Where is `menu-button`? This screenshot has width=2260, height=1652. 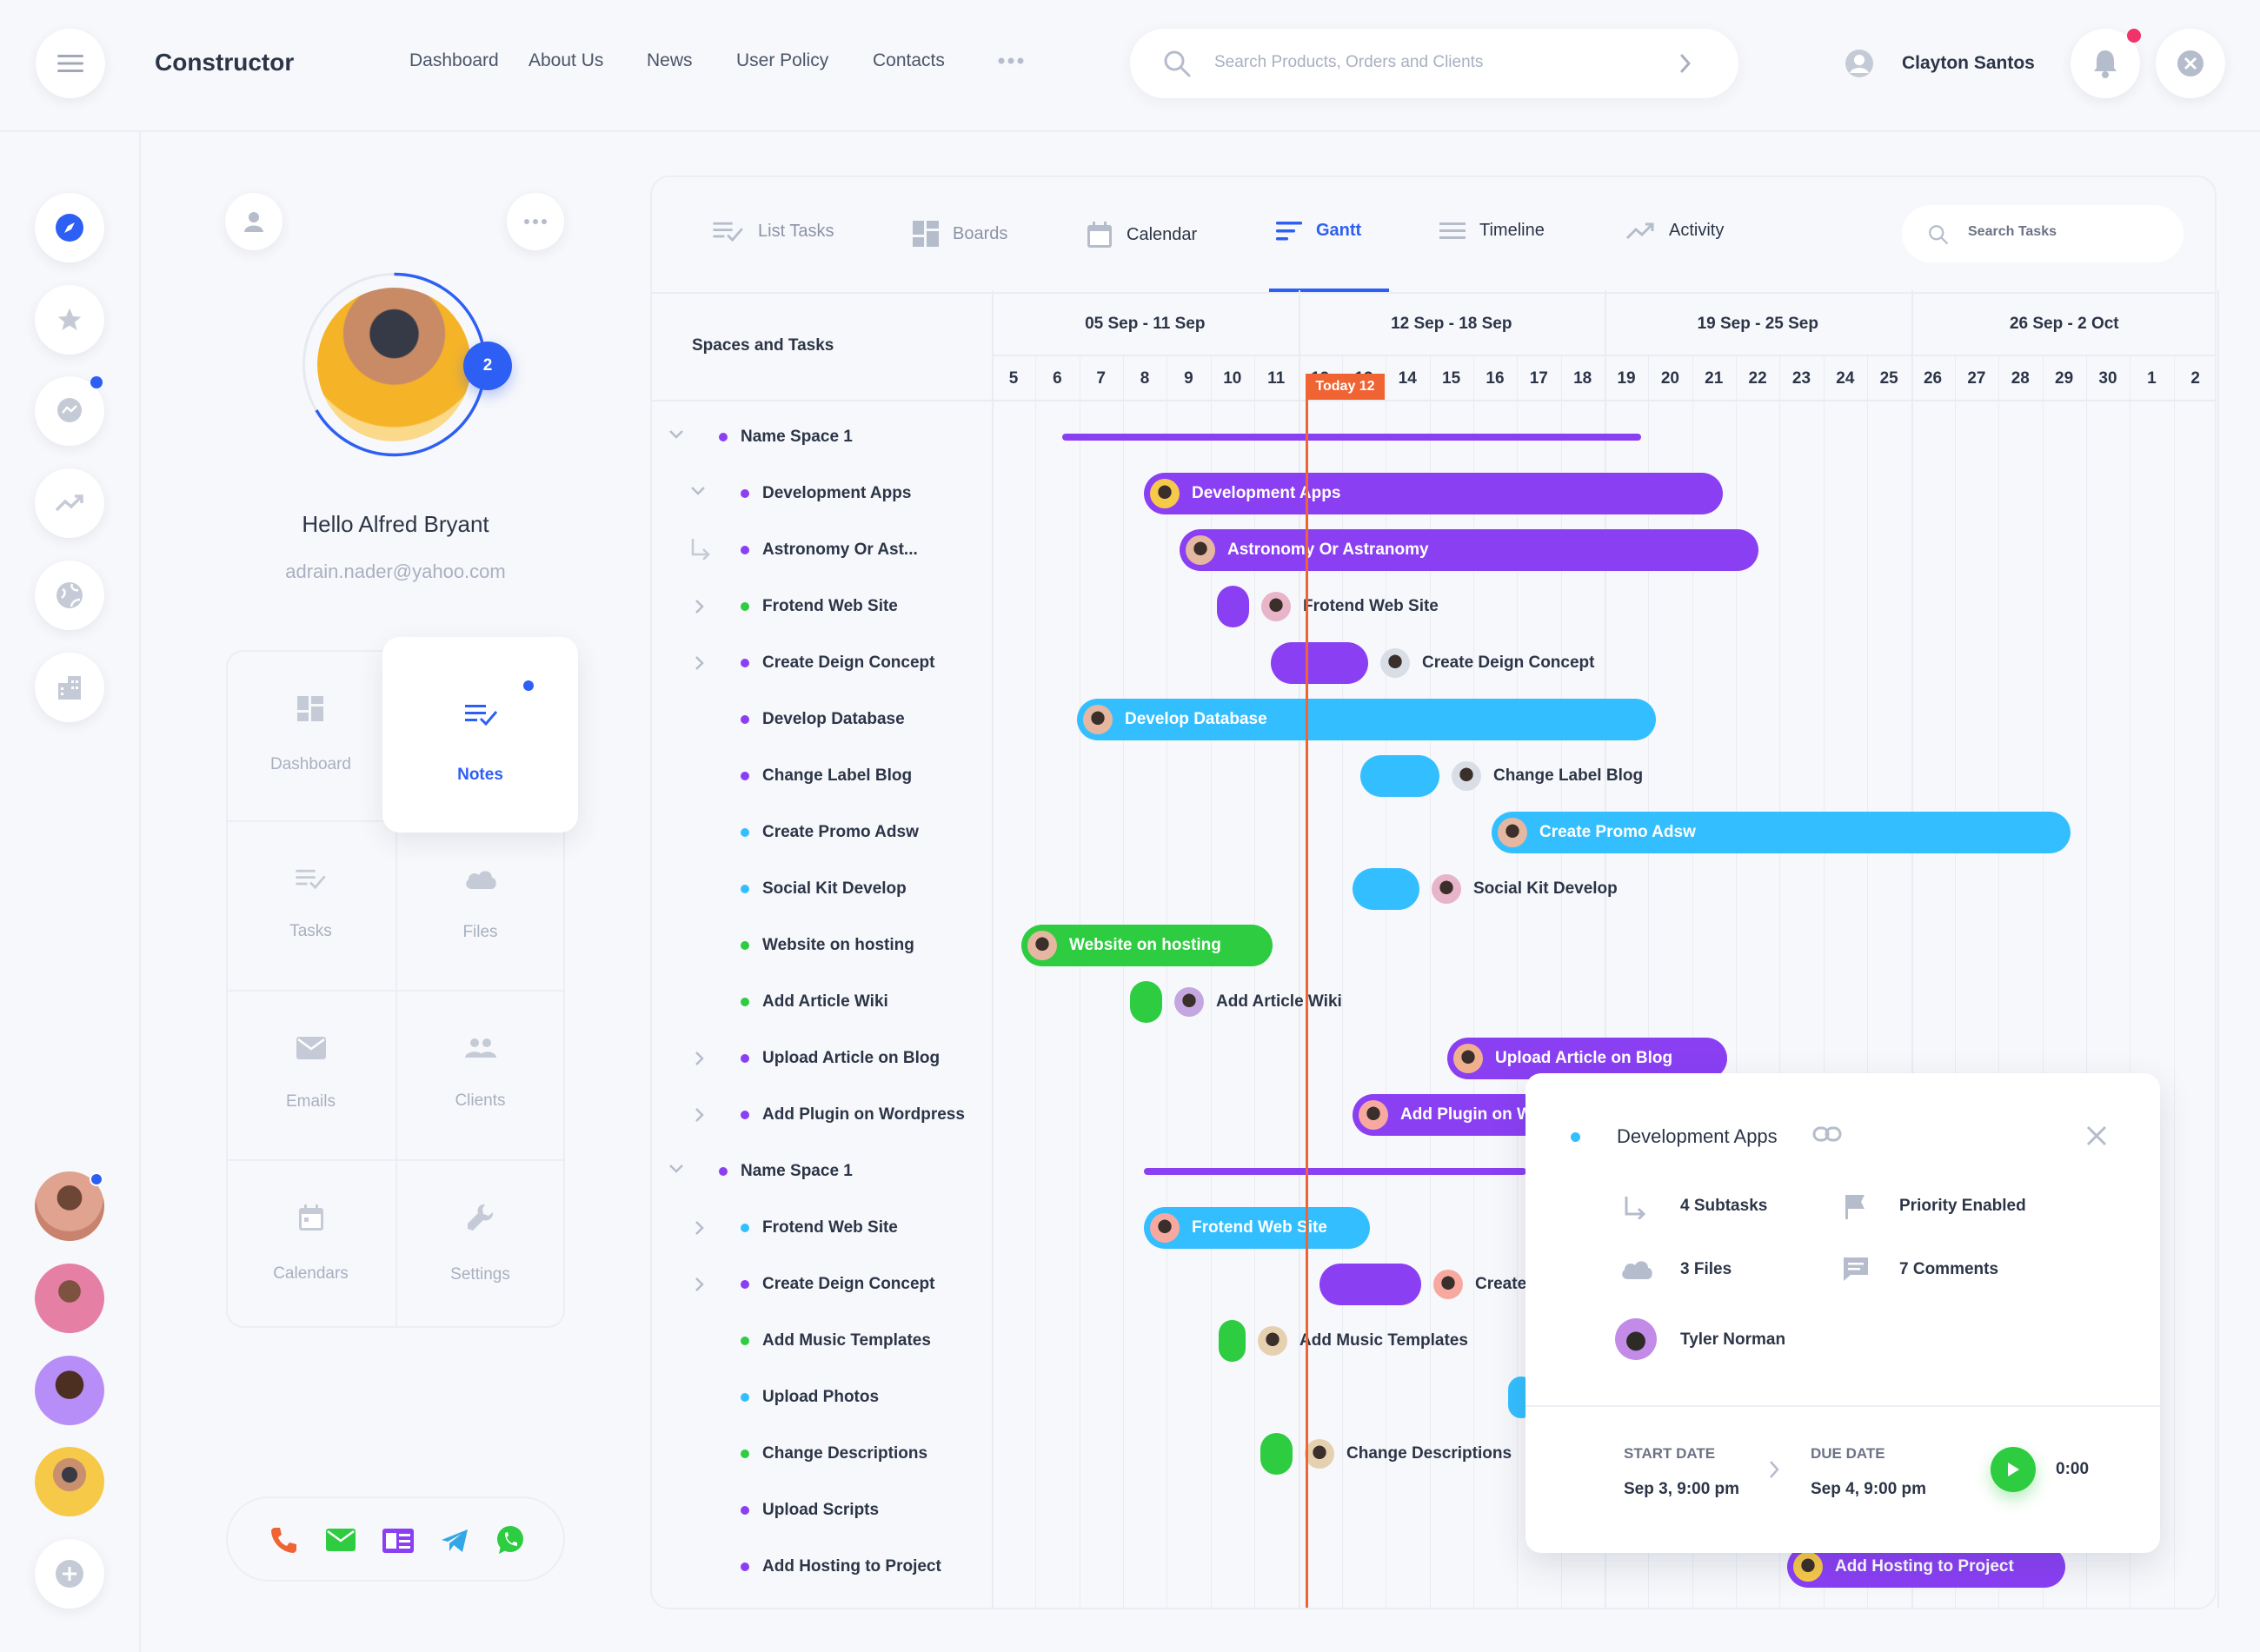
menu-button is located at coordinates (70, 64).